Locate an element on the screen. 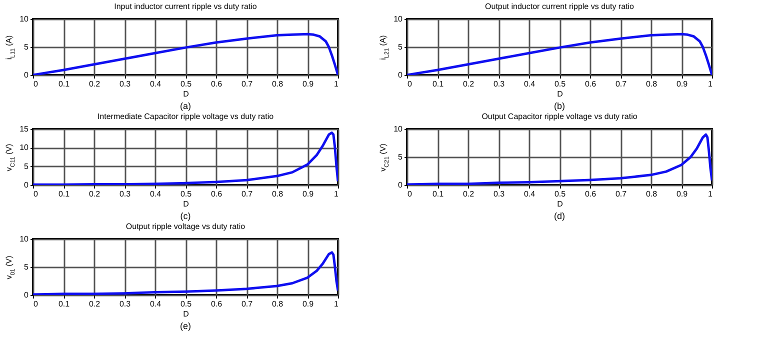 The image size is (775, 352). chart-title: Output inductor current ripple vs duty ratio is located at coordinates (560, 6).